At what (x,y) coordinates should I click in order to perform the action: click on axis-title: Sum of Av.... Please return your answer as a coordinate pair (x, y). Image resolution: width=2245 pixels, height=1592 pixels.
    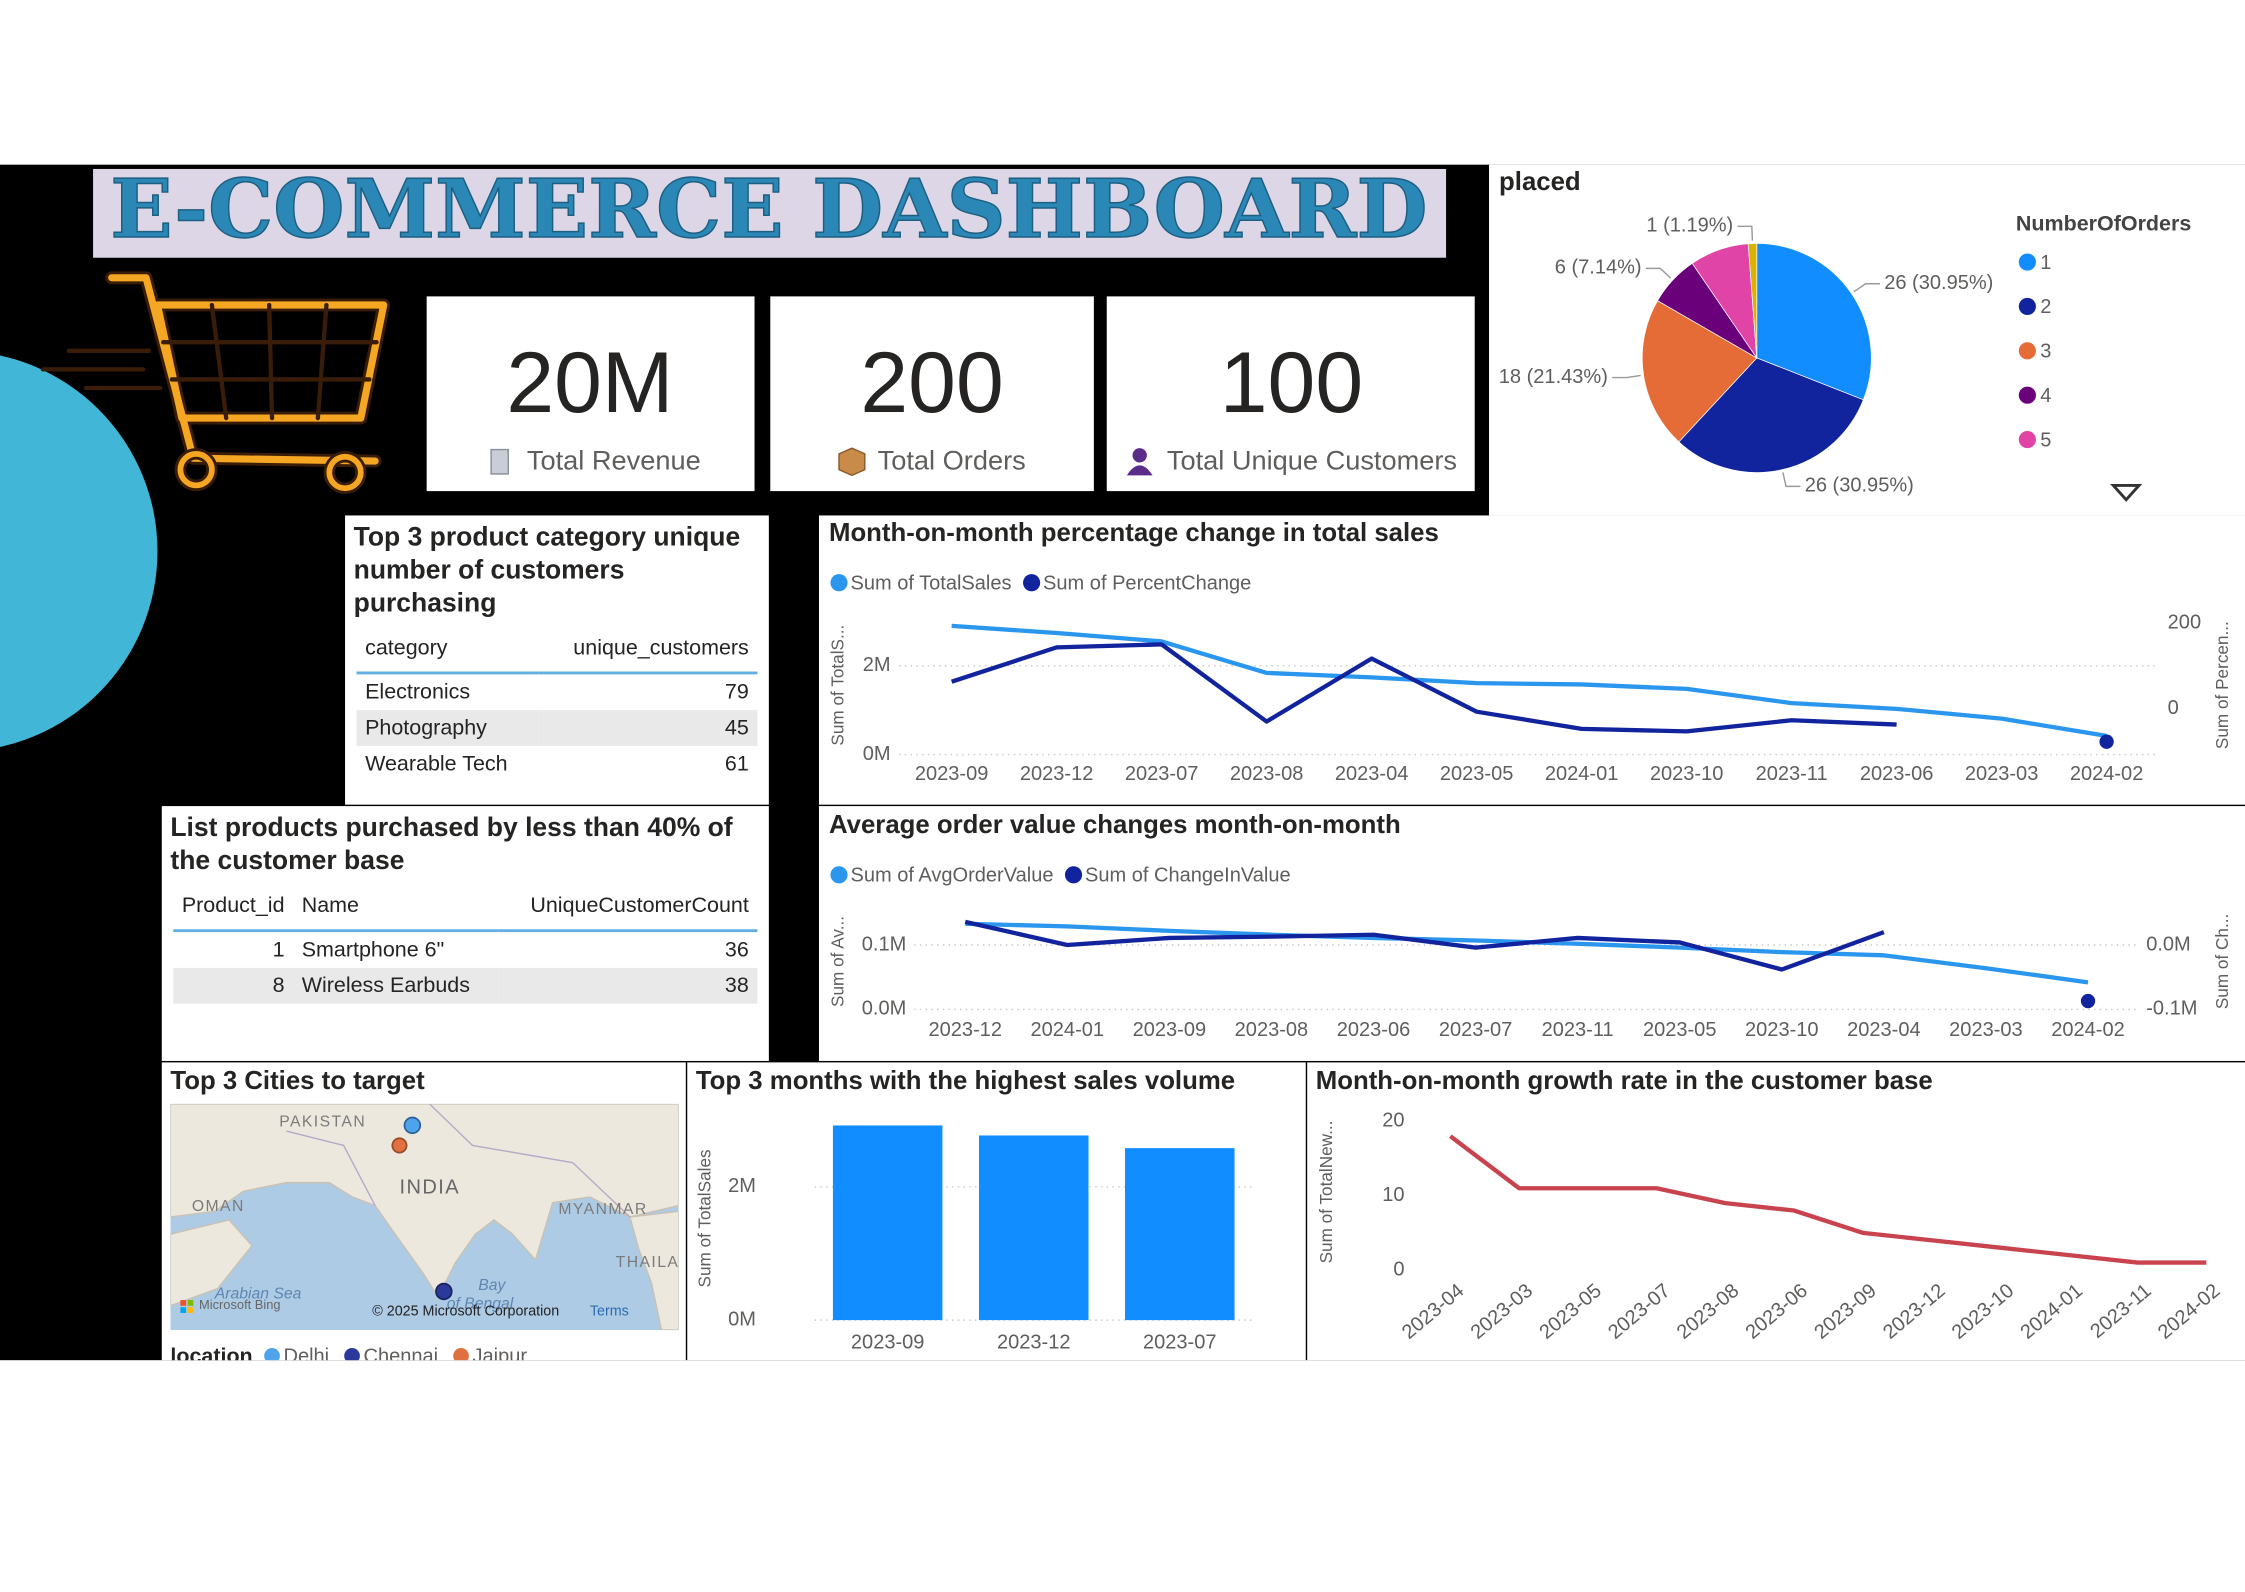
    Looking at the image, I should click on (838, 961).